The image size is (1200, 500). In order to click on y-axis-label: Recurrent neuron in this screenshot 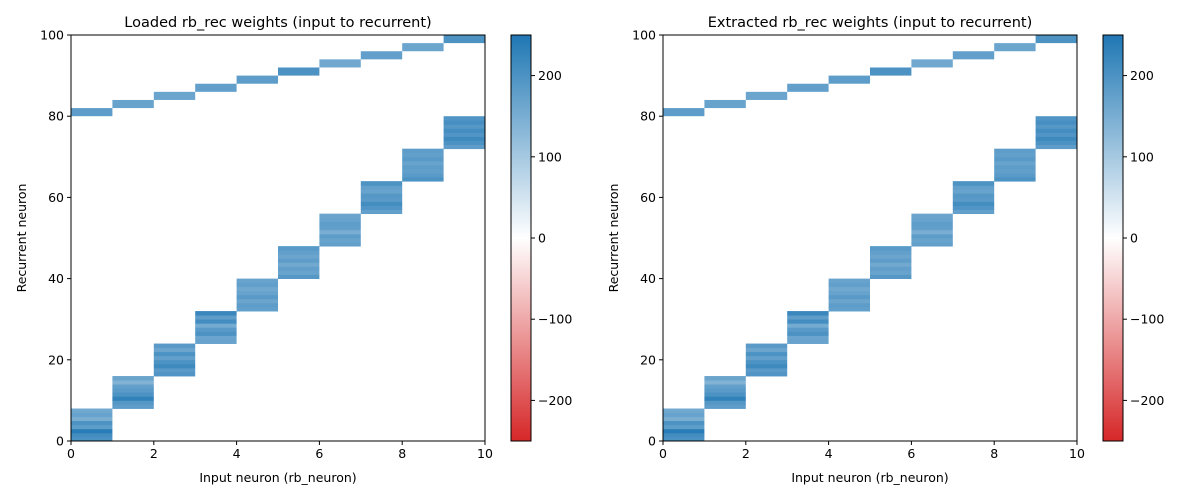, I will do `click(613, 238)`.